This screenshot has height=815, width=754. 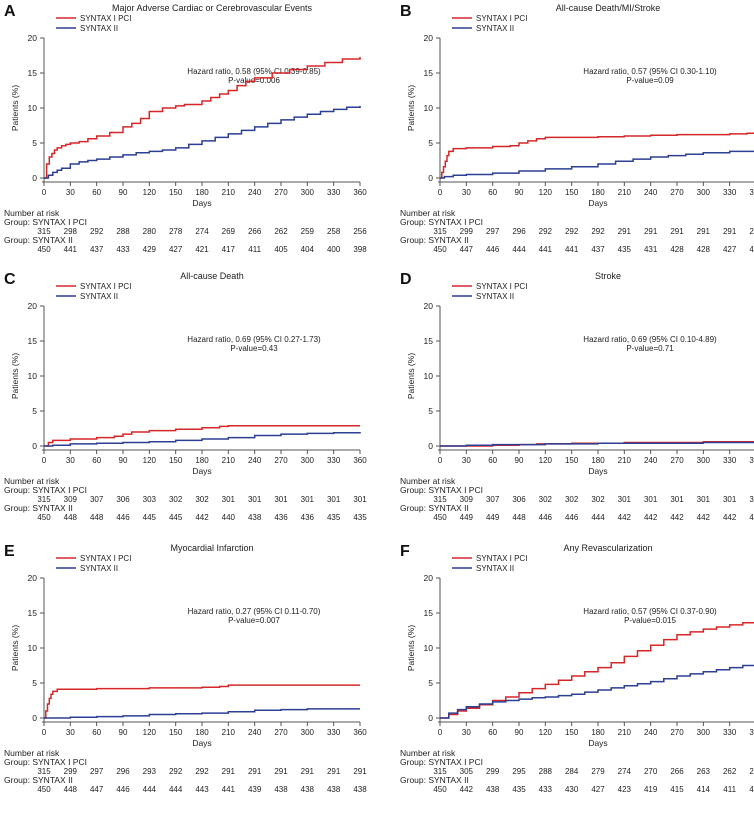 What do you see at coordinates (598, 771) in the screenshot?
I see `risk-count-pci: 279` at bounding box center [598, 771].